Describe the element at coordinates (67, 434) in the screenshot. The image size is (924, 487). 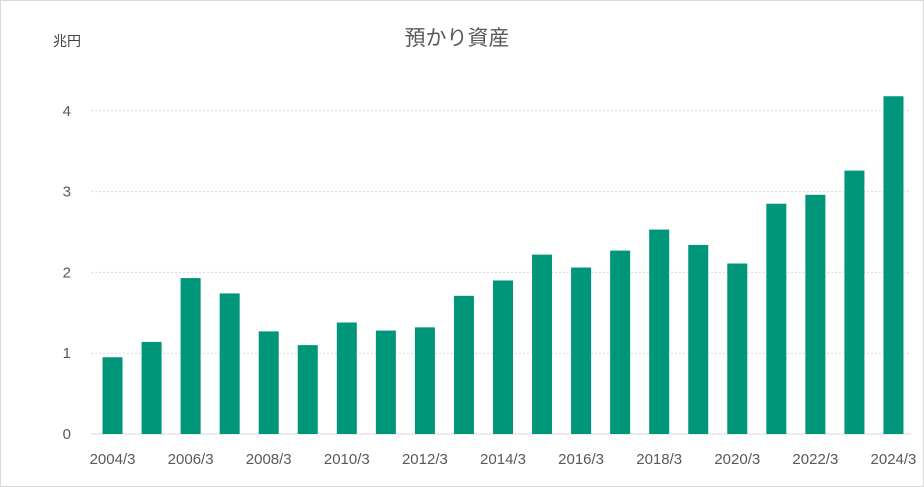
I see `y-tick-label: 0` at that location.